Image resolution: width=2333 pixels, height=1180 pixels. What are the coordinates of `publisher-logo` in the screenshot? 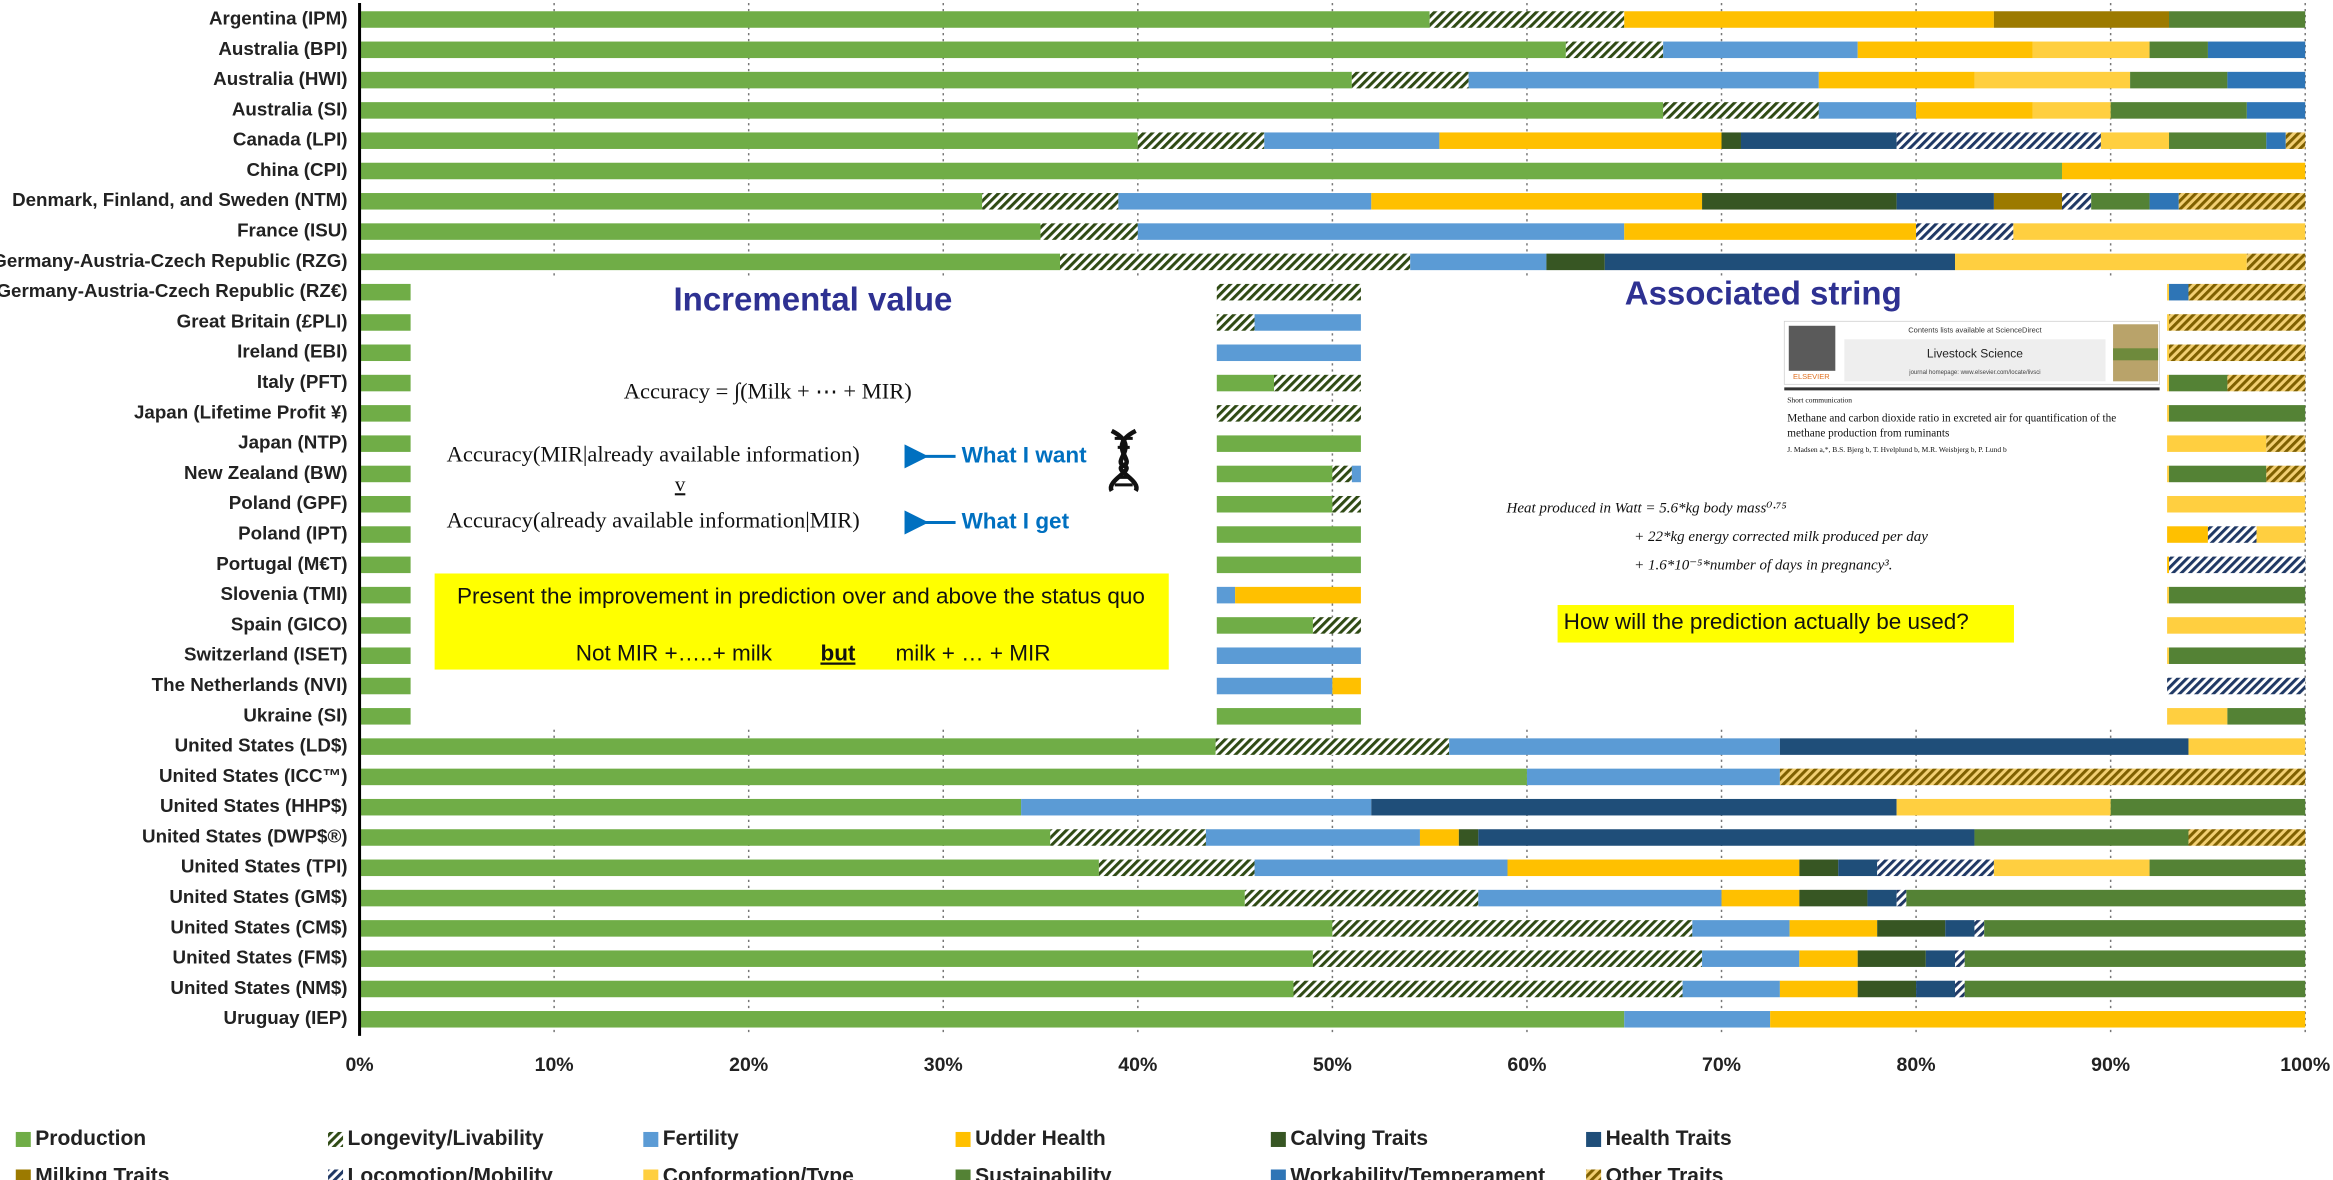 It's located at (1812, 348).